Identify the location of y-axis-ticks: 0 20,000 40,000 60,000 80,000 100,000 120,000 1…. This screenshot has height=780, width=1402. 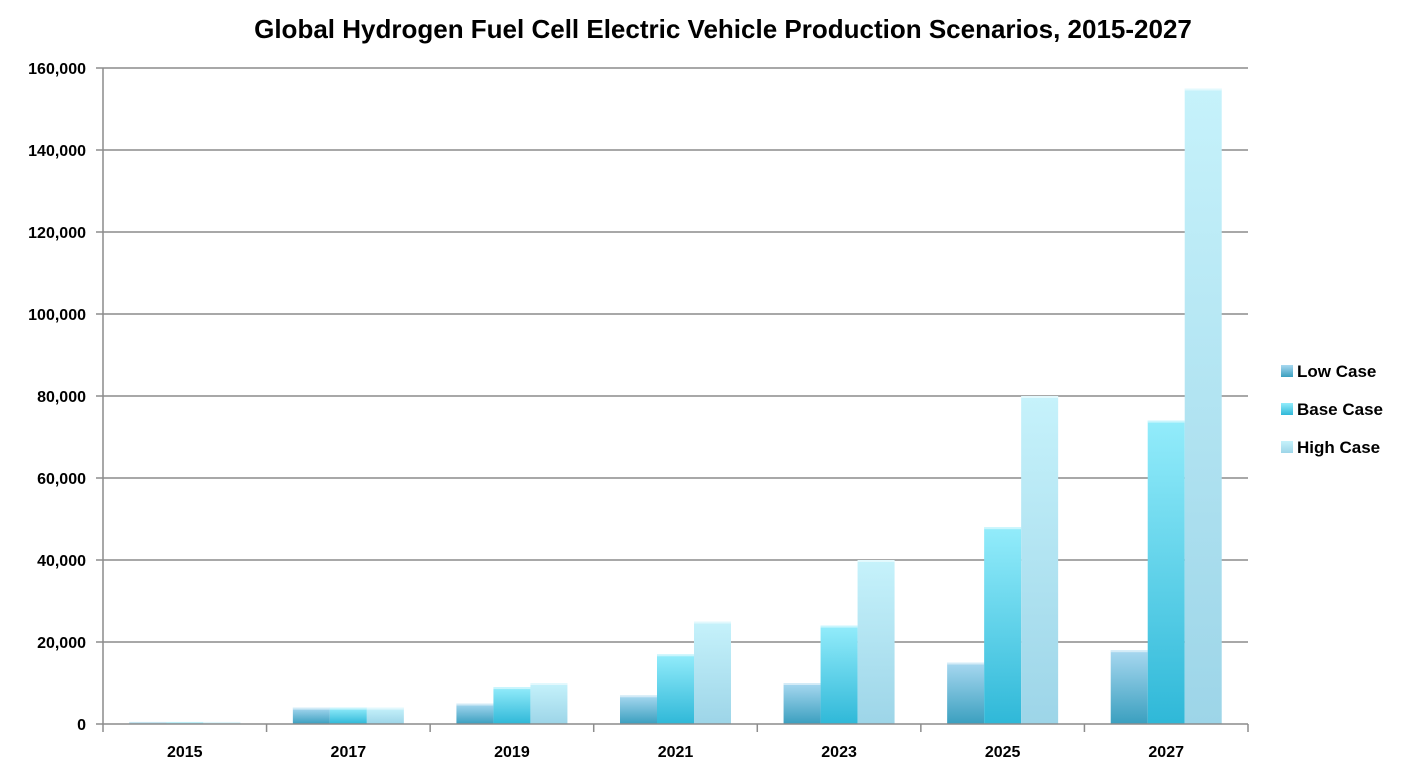
(65, 397).